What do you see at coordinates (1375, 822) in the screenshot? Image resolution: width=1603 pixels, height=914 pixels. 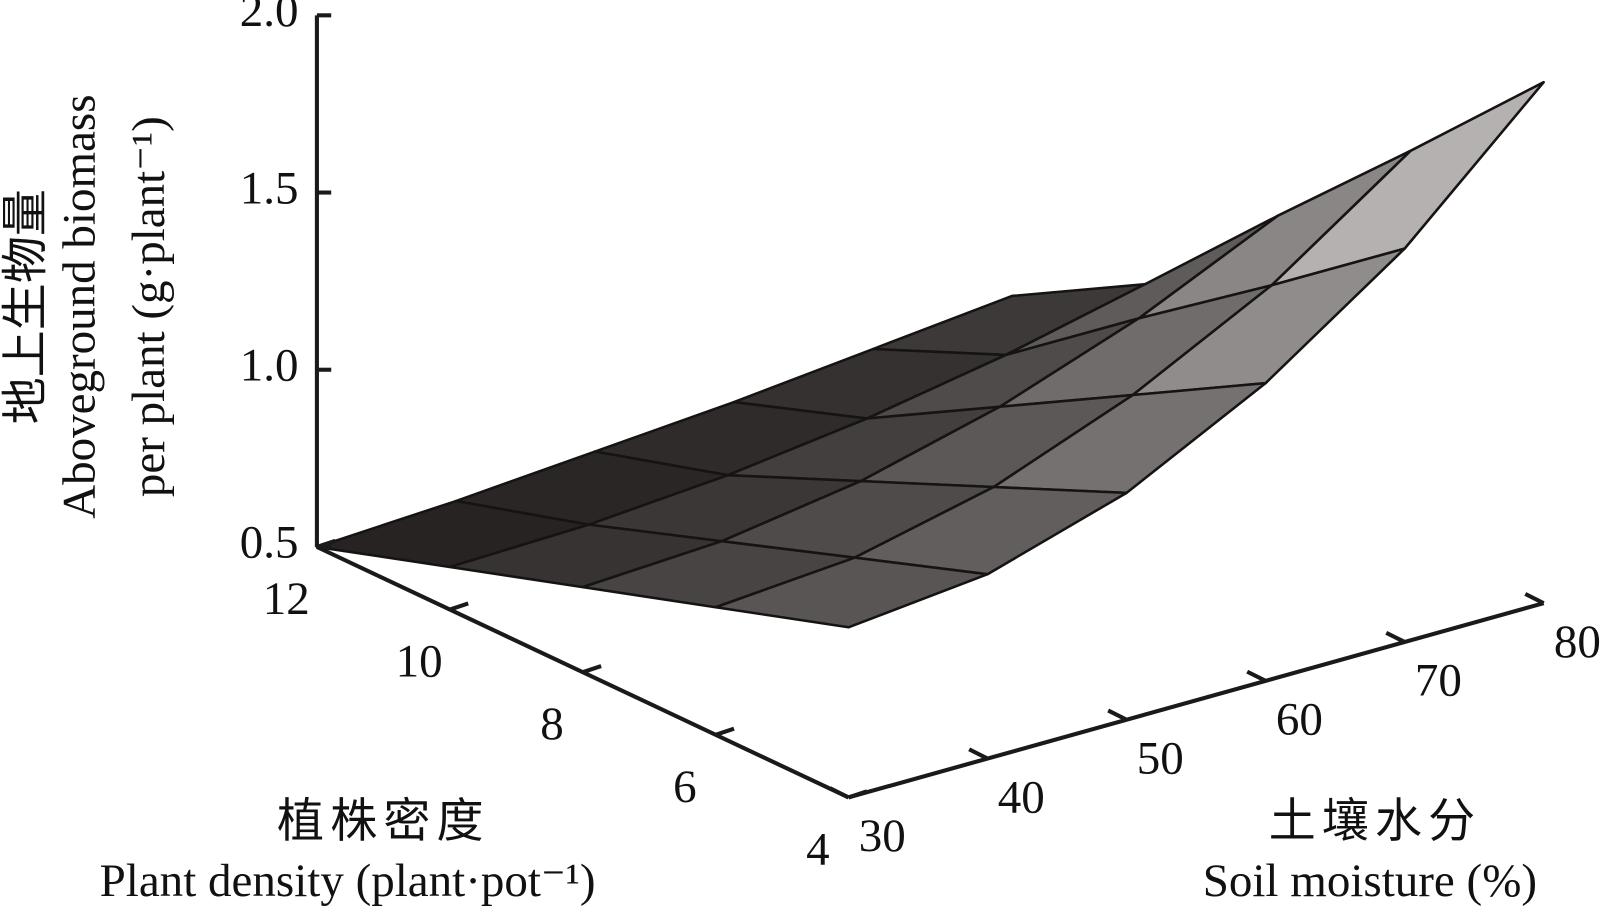 I see `x-axis-label: 土壤水分` at bounding box center [1375, 822].